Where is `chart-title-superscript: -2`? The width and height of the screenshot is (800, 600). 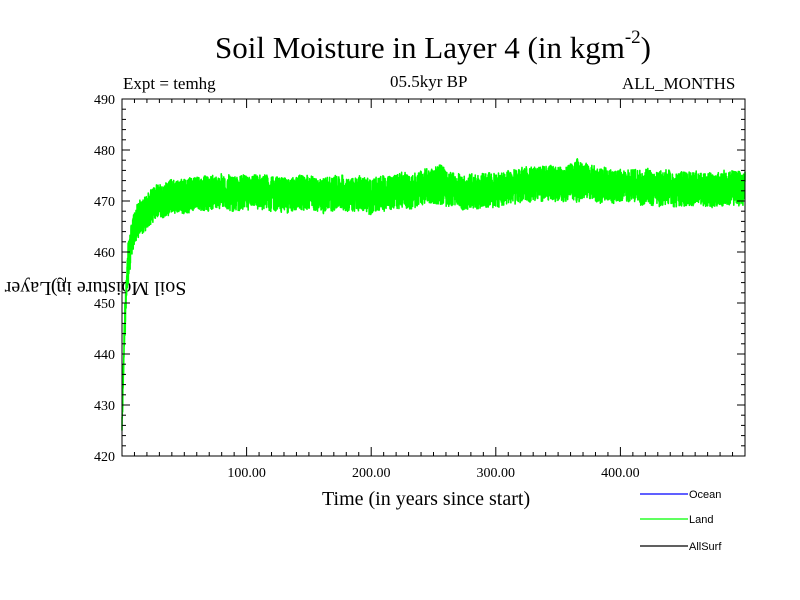 chart-title-superscript: -2 is located at coordinates (632, 37).